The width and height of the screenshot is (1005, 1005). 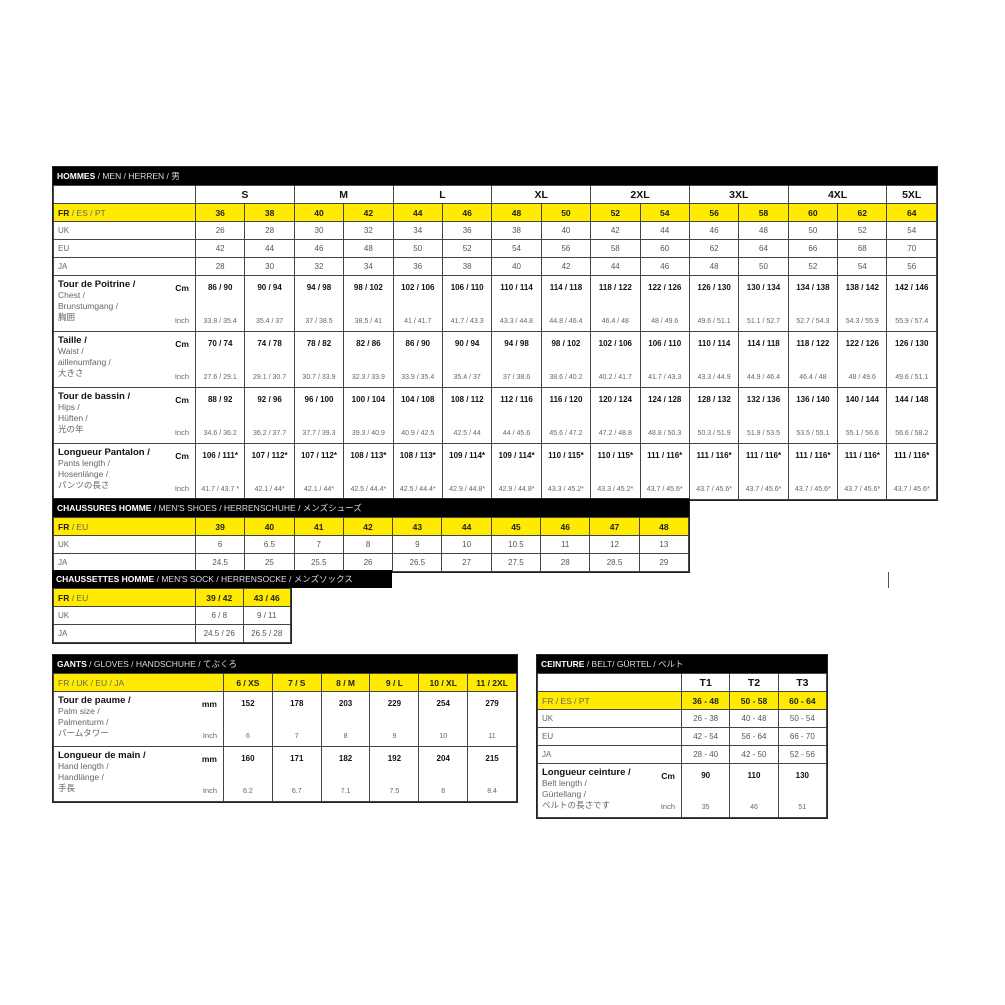 What do you see at coordinates (94, 700) in the screenshot?
I see `measure-title: Tour de paume /` at bounding box center [94, 700].